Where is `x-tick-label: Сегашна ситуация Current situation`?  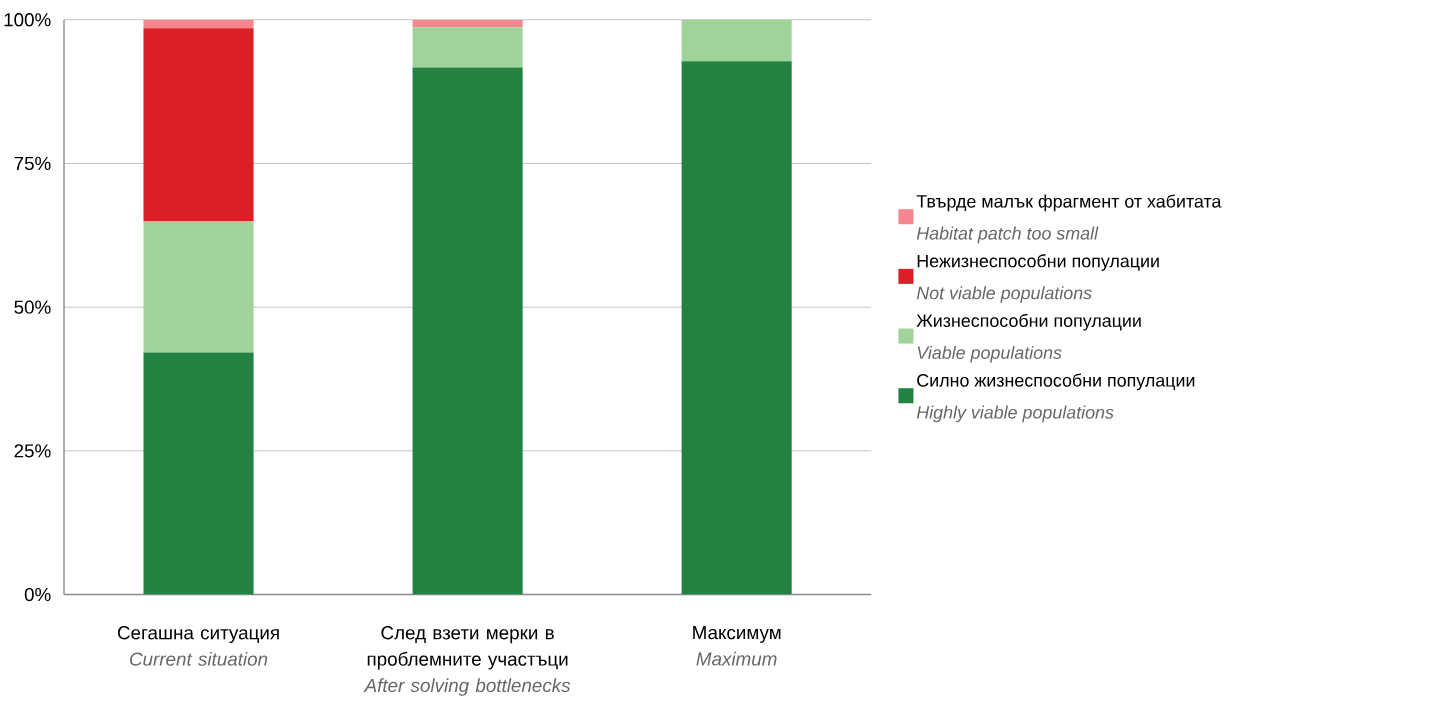 x-tick-label: Сегашна ситуация Current situation is located at coordinates (198, 646).